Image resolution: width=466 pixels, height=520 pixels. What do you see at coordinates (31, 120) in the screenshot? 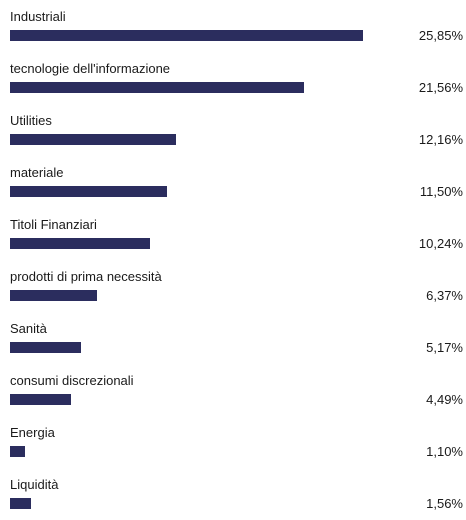
I see `category-label: Utilities` at bounding box center [31, 120].